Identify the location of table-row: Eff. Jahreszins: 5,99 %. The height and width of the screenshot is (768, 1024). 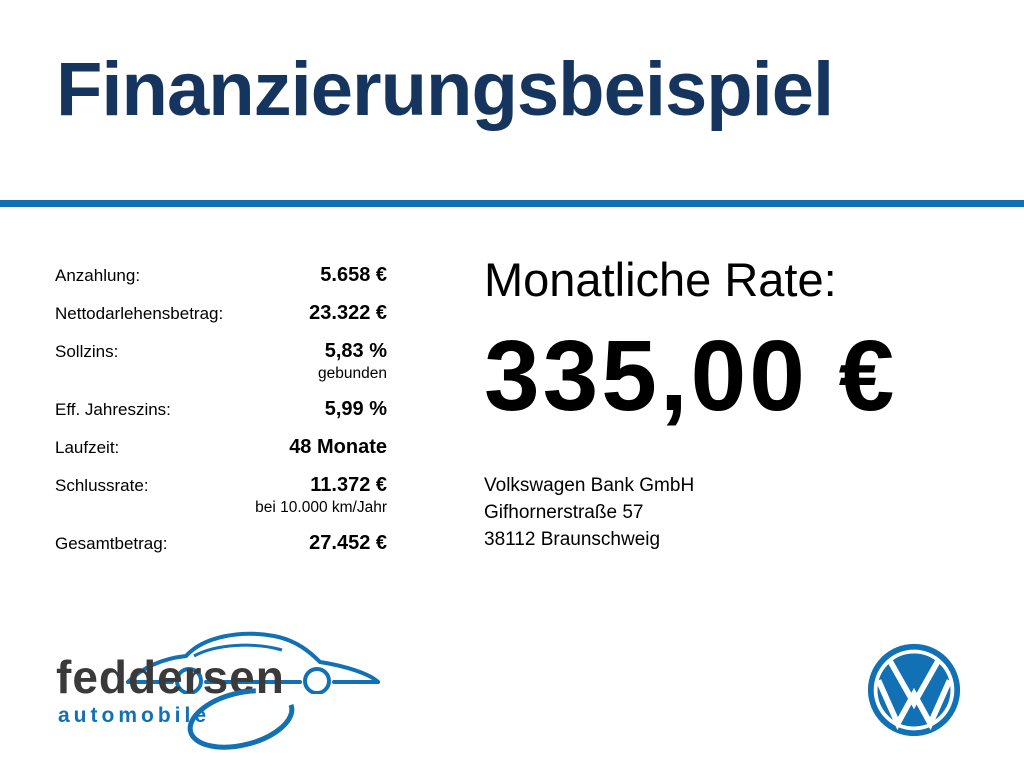
(221, 409).